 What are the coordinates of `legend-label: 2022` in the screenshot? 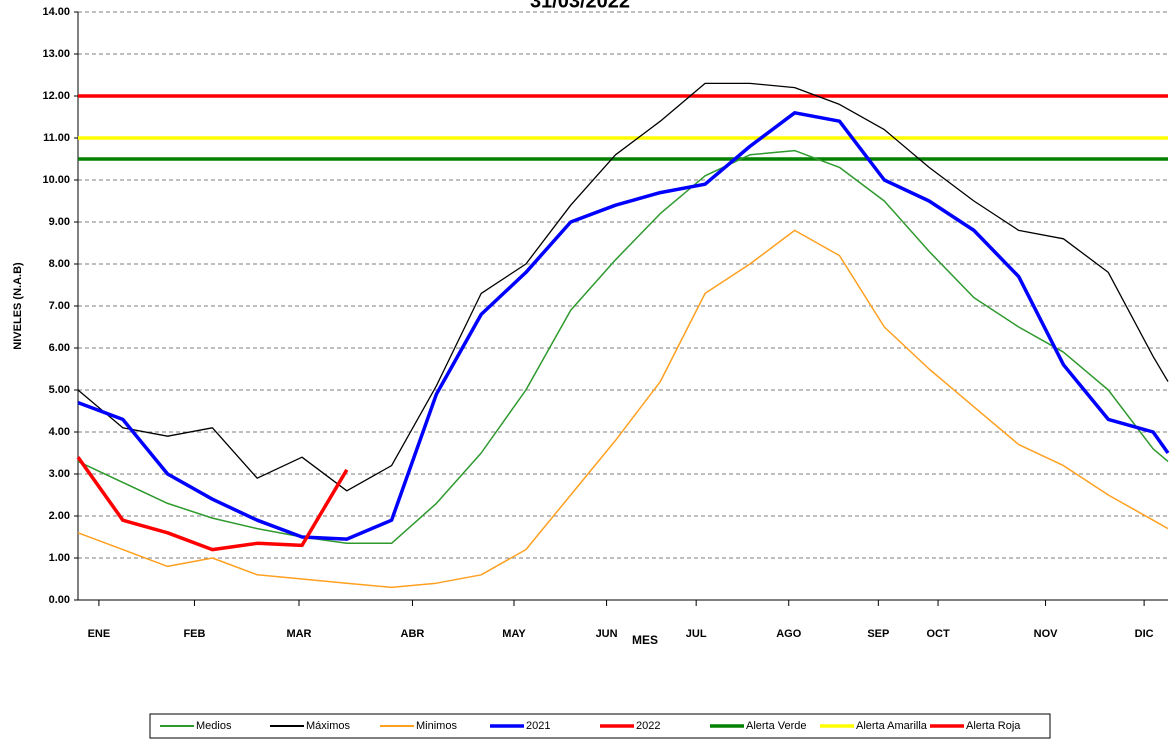 It's located at (648, 726).